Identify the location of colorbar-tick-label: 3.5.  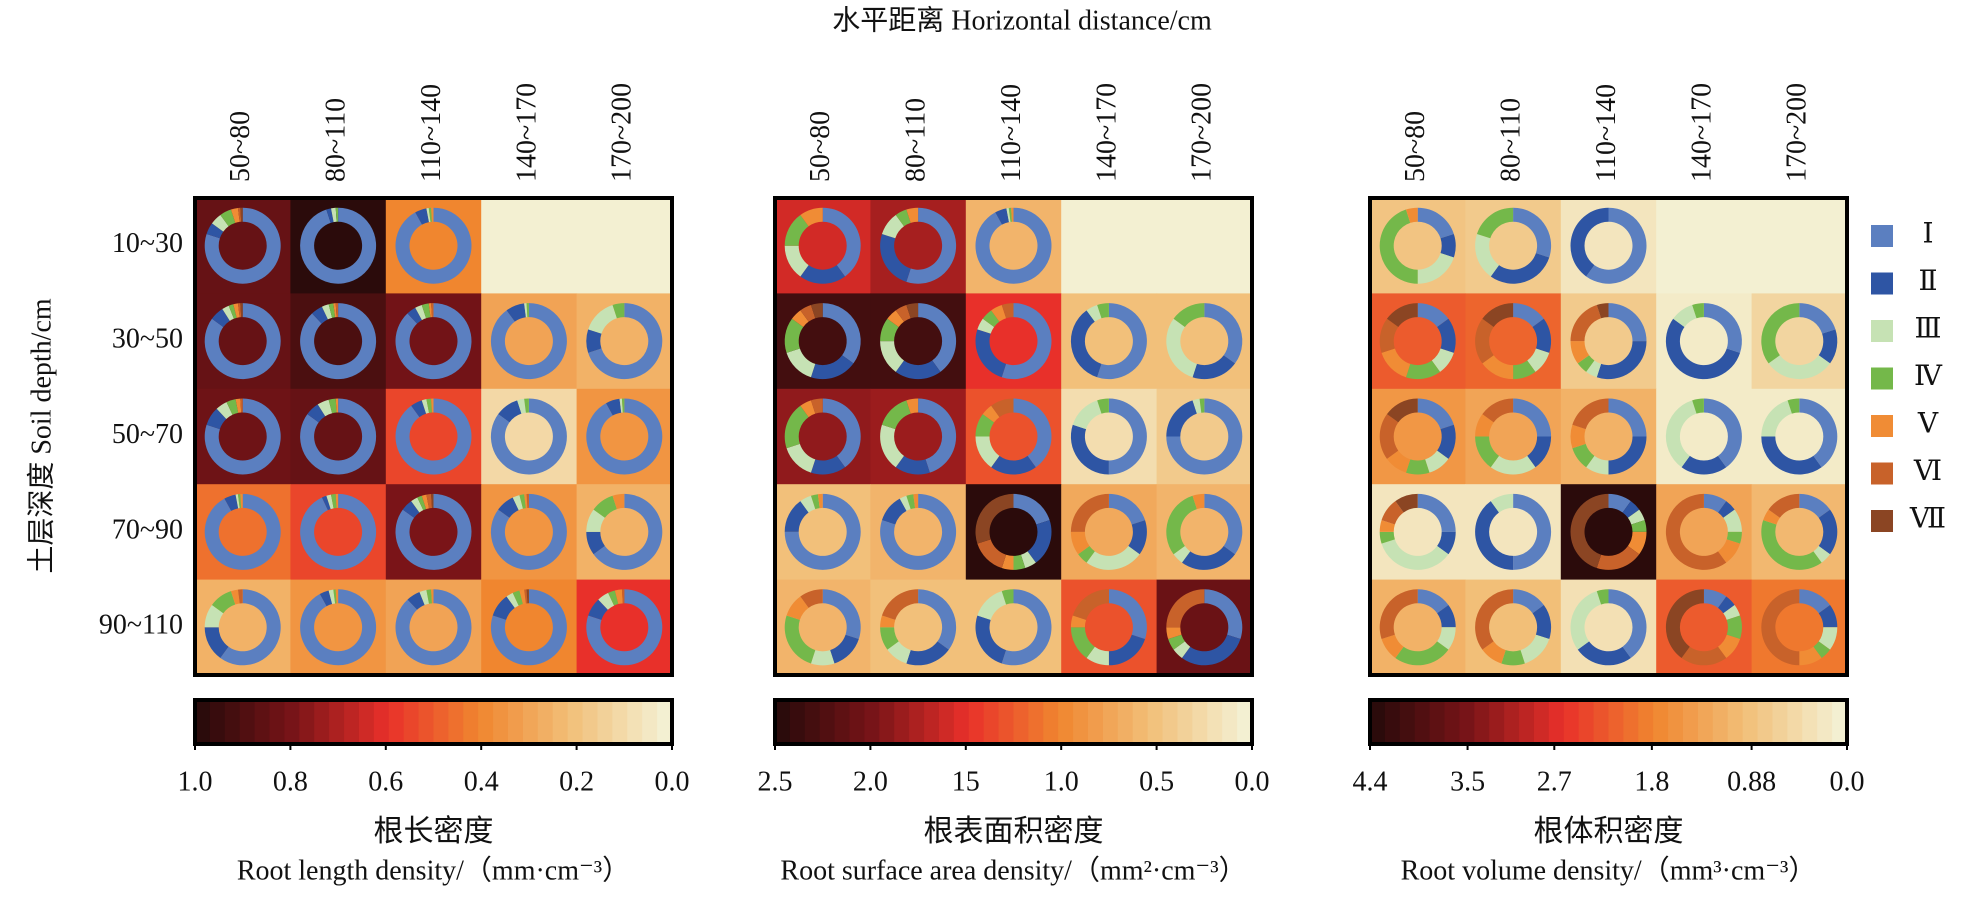
(1467, 781).